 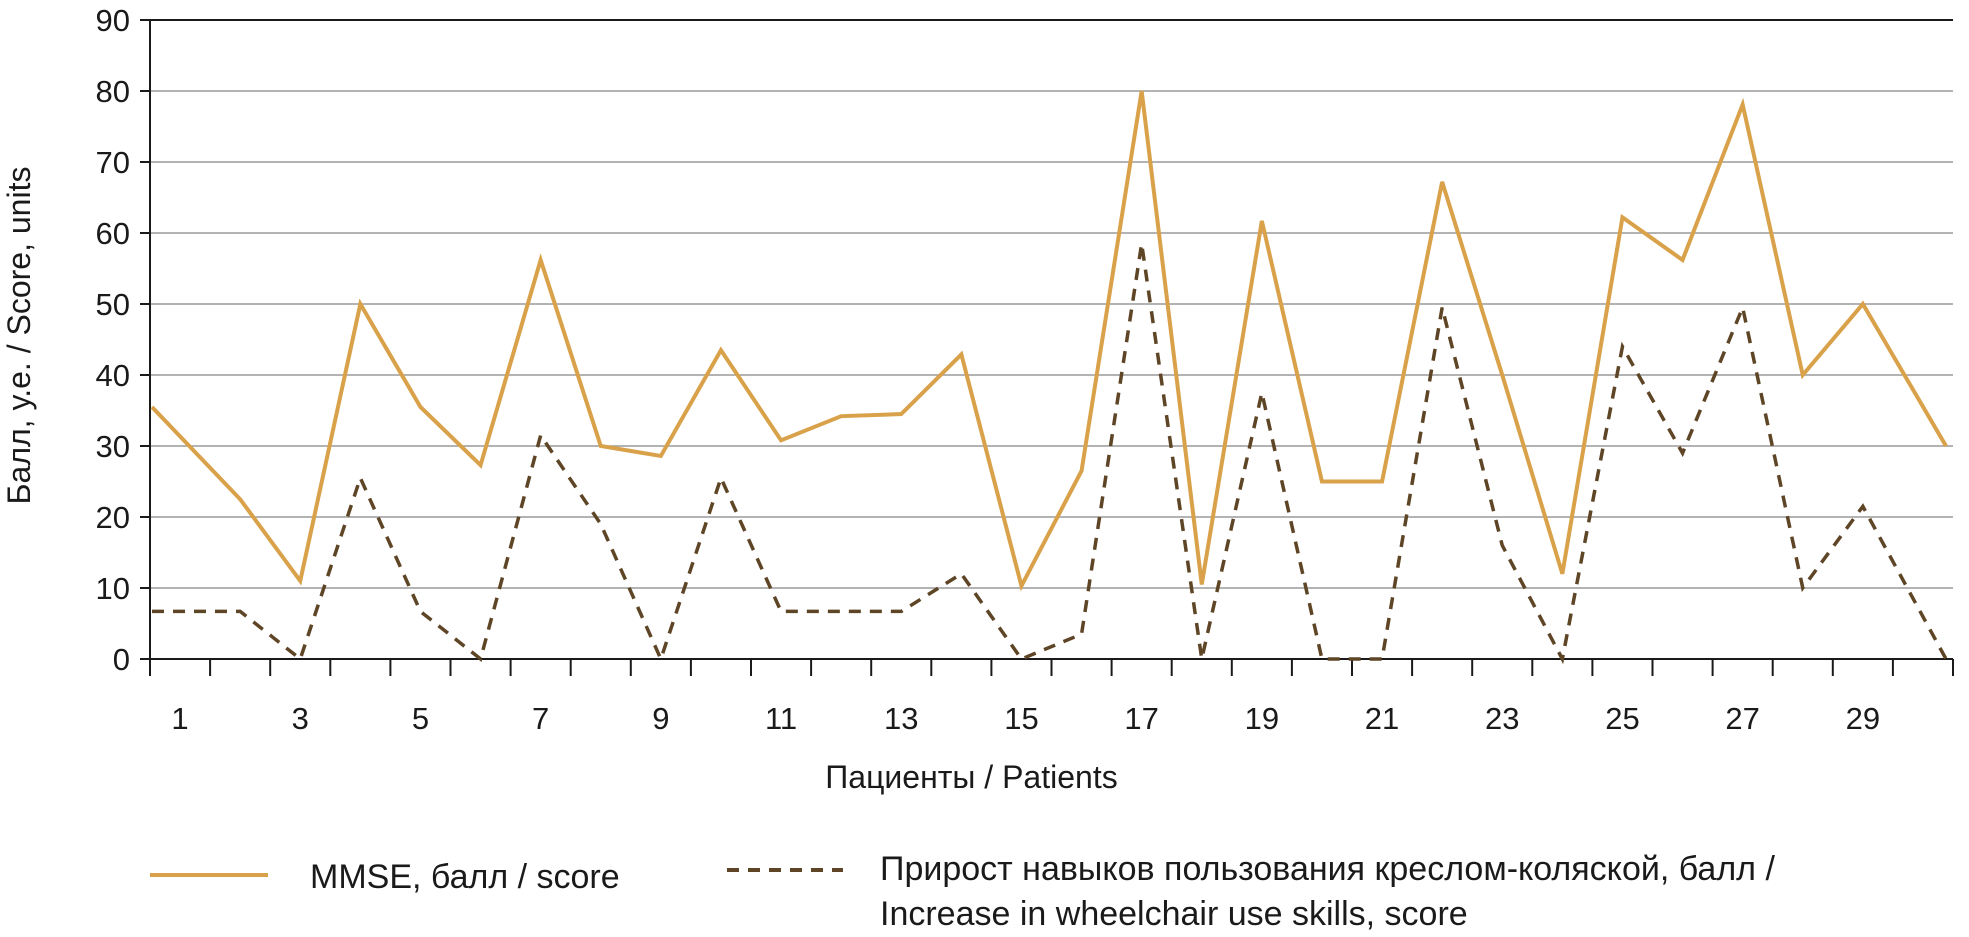 What do you see at coordinates (300, 718) in the screenshot?
I see `x-tick-label: 3` at bounding box center [300, 718].